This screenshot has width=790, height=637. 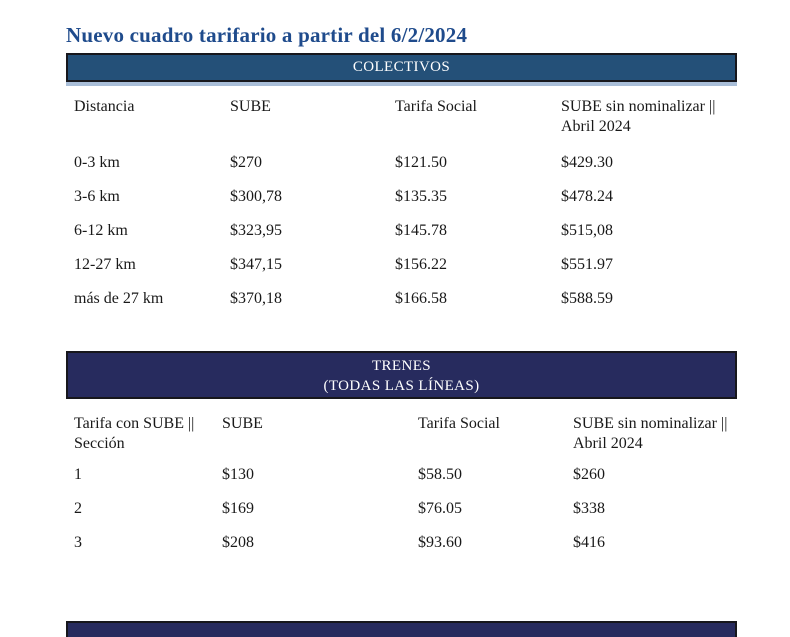 I want to click on table-cell: $156.22, so click(x=421, y=264).